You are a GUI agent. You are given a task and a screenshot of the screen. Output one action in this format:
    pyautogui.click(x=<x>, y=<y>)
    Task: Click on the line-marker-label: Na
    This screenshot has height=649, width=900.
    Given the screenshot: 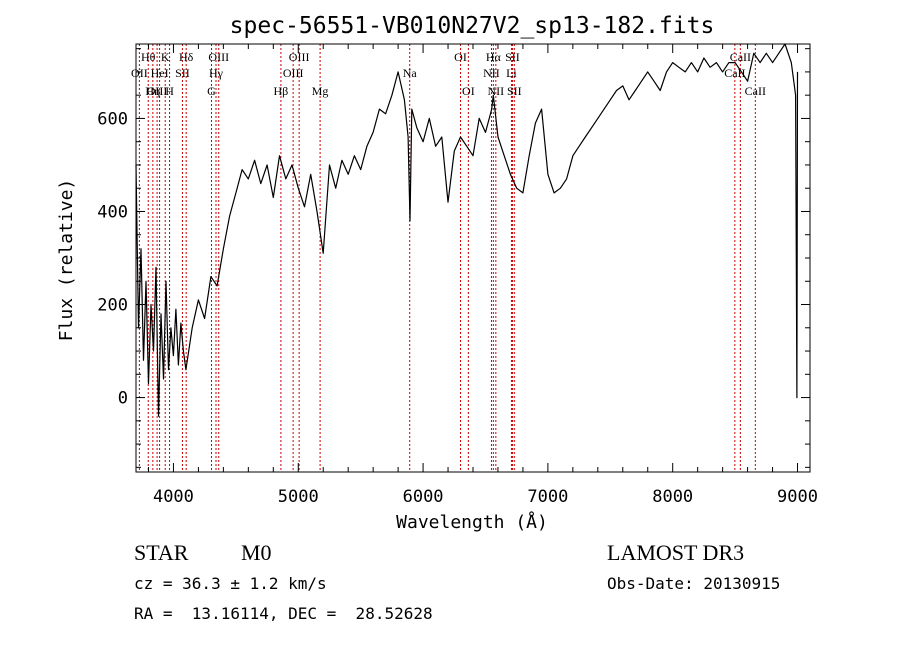 What is the action you would take?
    pyautogui.click(x=410, y=73)
    